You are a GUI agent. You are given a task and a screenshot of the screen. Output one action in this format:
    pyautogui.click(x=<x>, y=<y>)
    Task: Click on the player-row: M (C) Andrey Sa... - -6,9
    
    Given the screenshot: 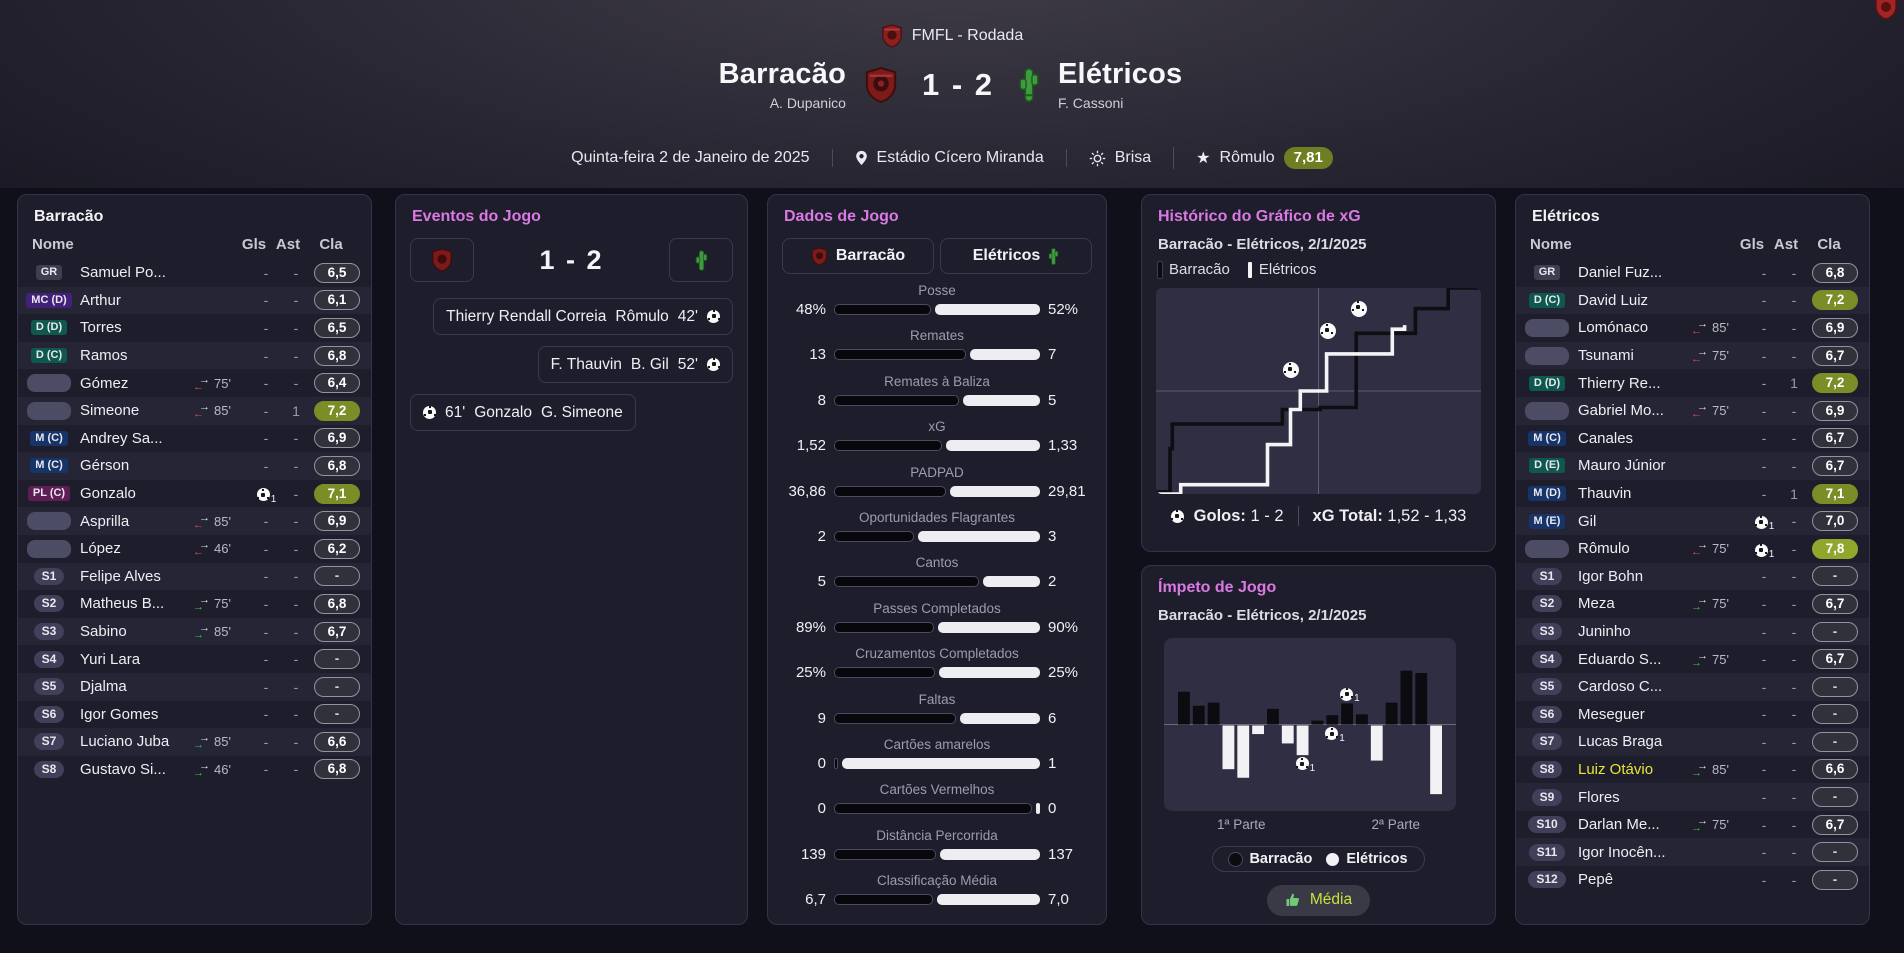 What is the action you would take?
    pyautogui.click(x=194, y=439)
    